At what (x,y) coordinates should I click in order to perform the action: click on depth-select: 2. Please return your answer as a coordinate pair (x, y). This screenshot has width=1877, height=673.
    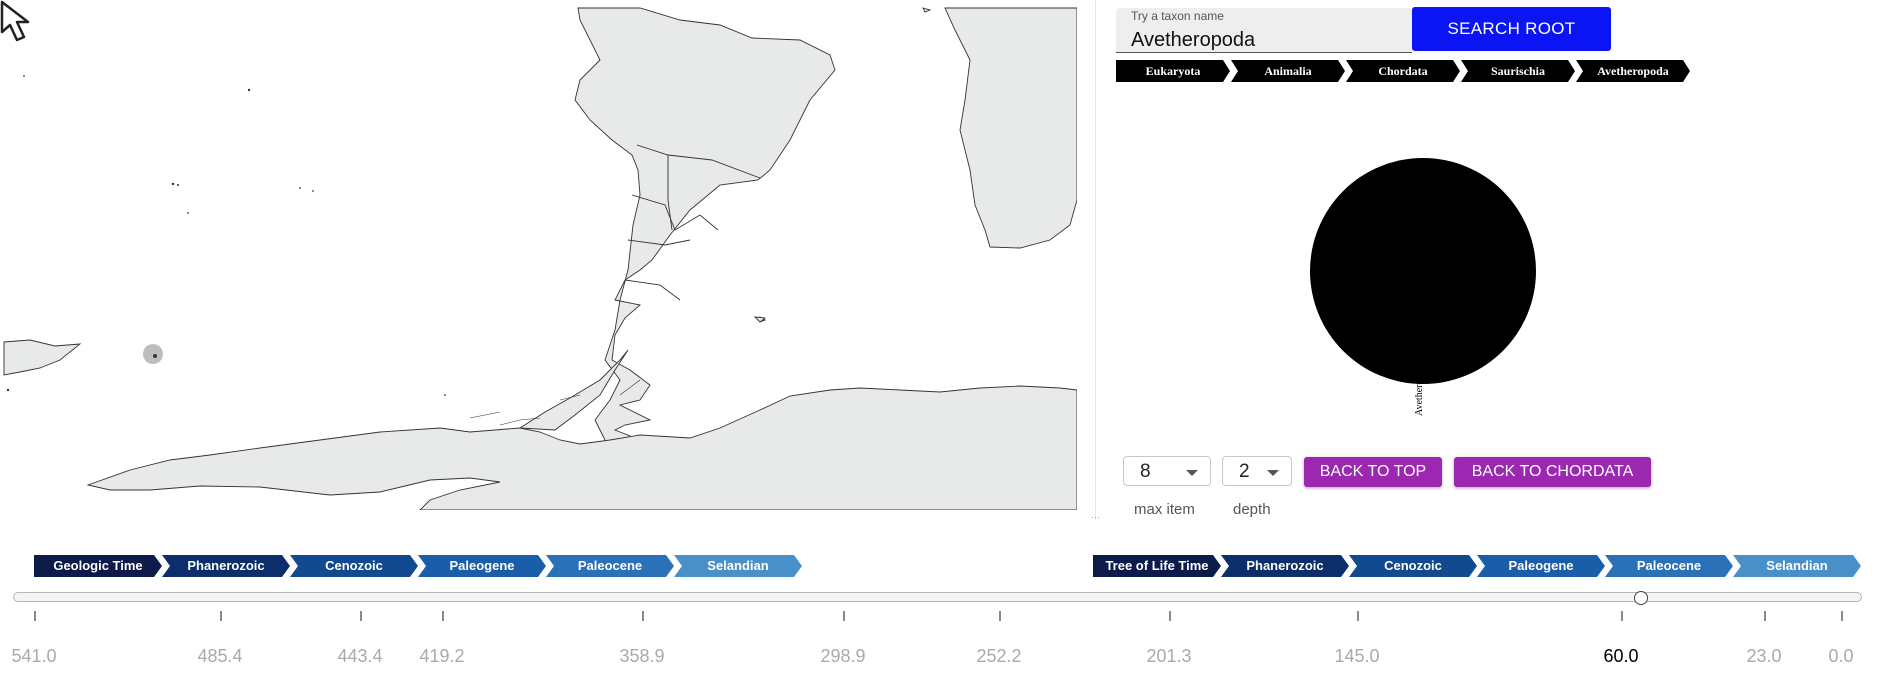
    Looking at the image, I should click on (1257, 471).